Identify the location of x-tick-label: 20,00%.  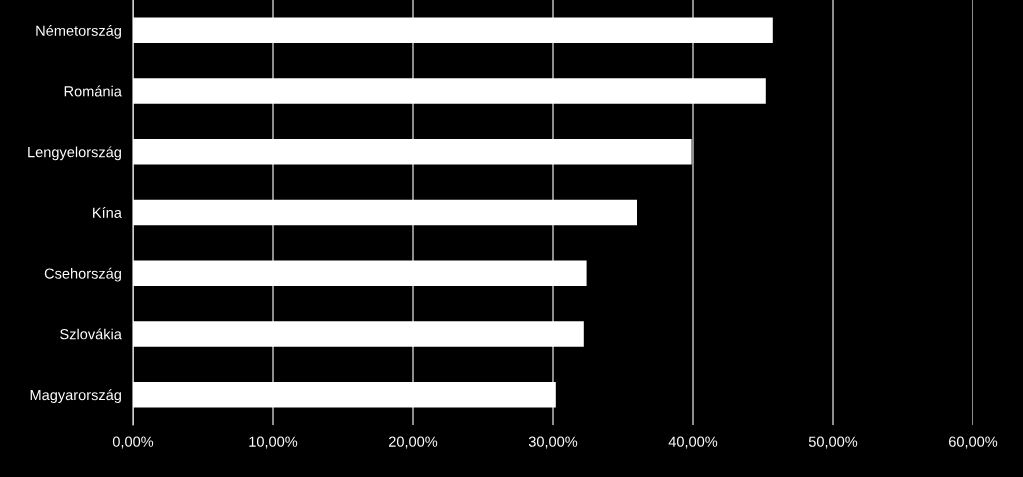
(413, 442).